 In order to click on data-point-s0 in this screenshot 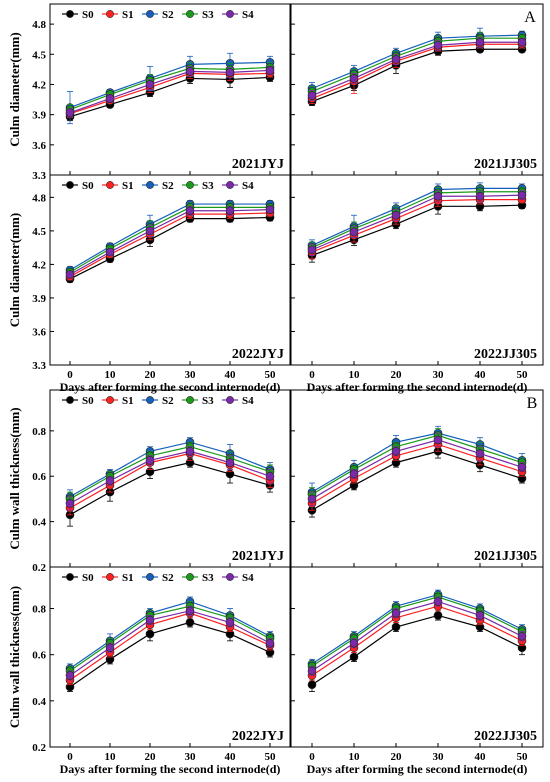, I will do `click(354, 657)`.